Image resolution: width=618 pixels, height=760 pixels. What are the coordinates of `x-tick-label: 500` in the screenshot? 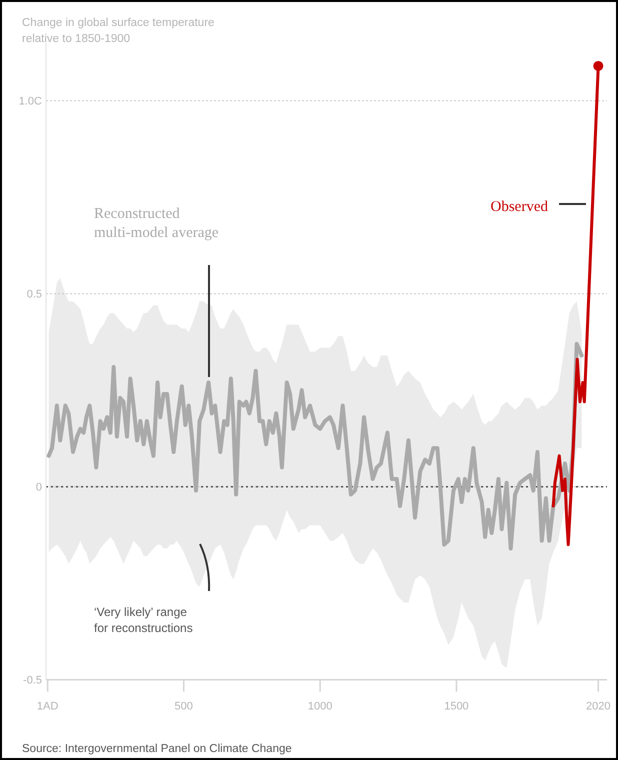 It's located at (183, 706).